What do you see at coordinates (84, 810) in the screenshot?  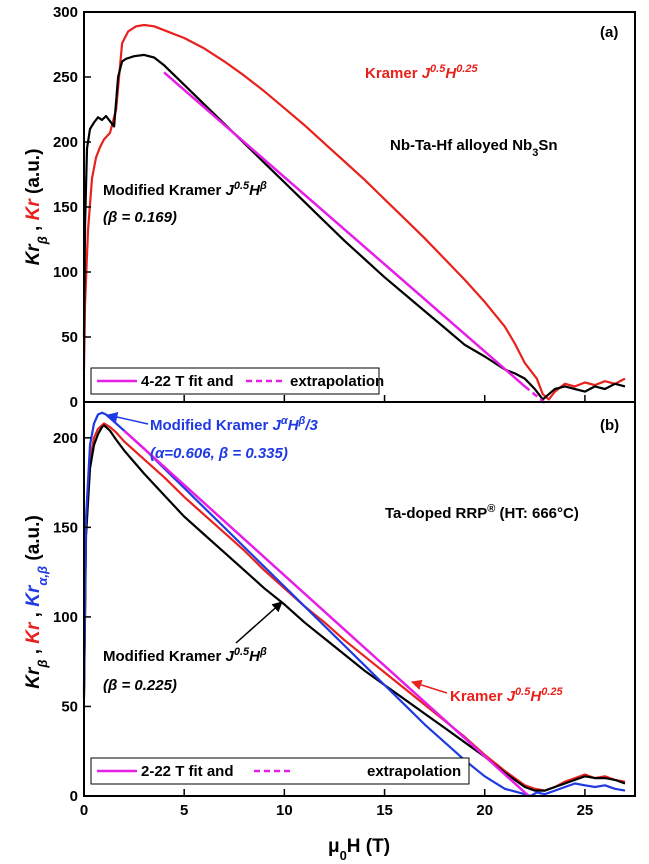 I see `panel-b-x-tick-label-0: 0` at bounding box center [84, 810].